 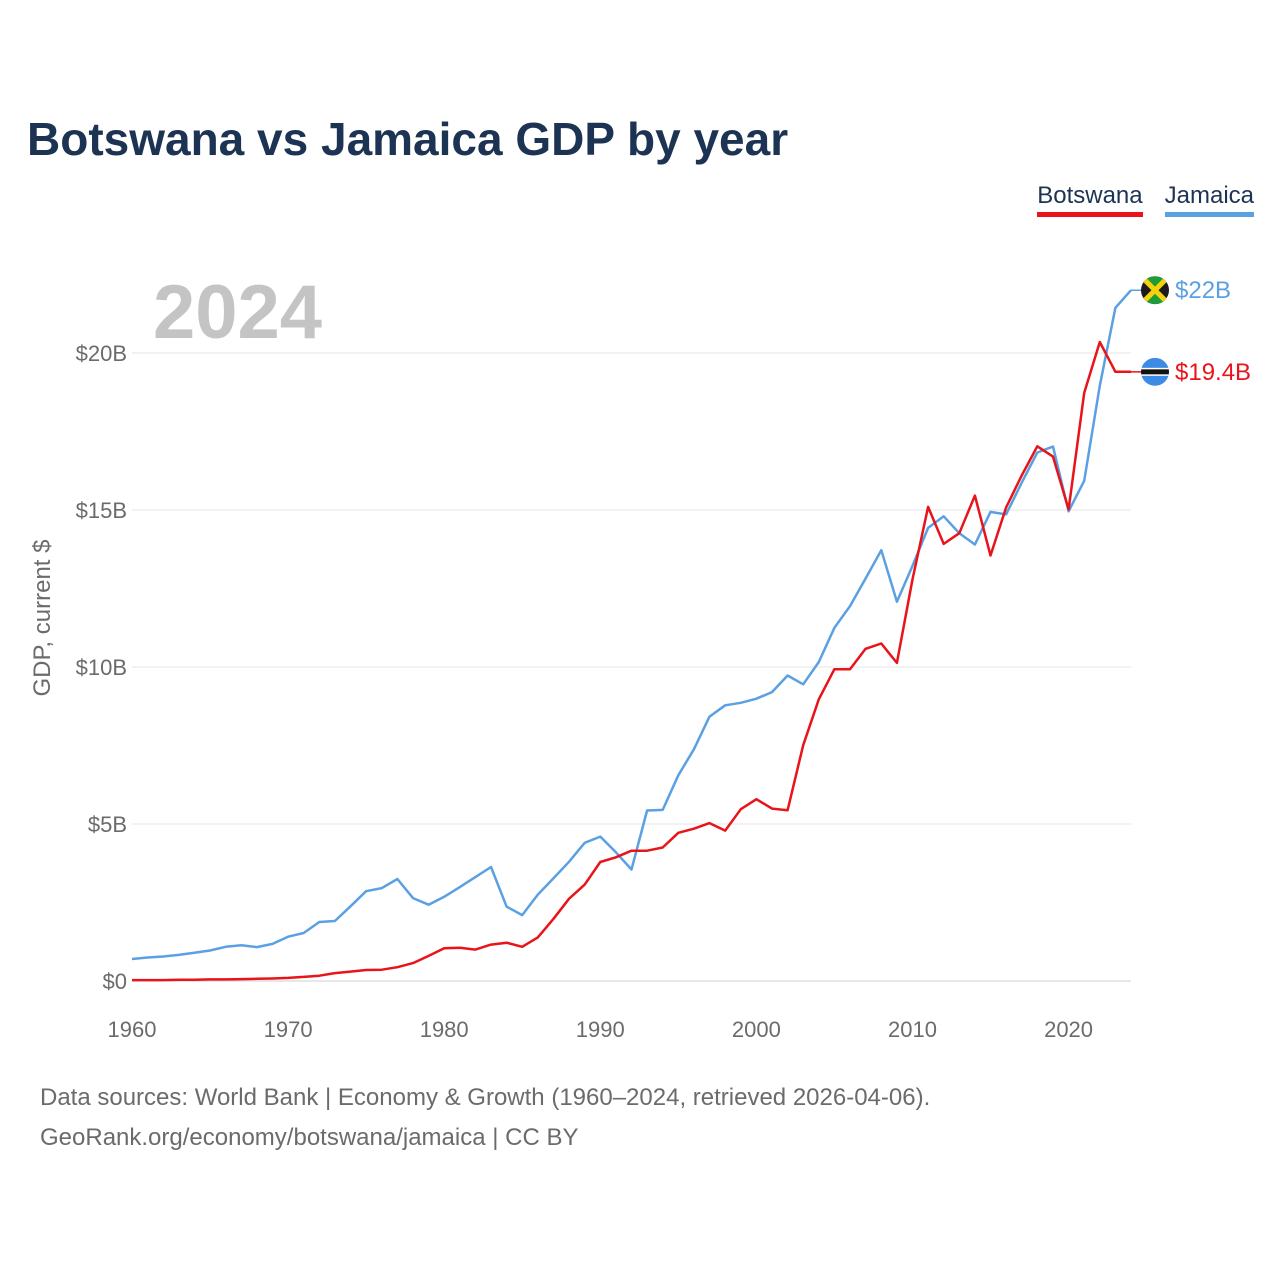 I want to click on botswana-flag-icon, so click(x=1155, y=371).